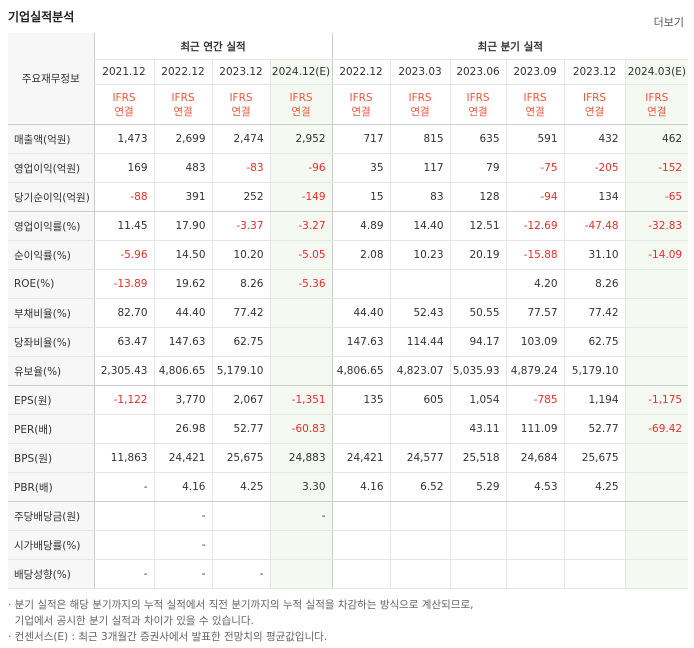 The image size is (694, 648). Describe the element at coordinates (535, 197) in the screenshot. I see `value-cell: -94` at that location.